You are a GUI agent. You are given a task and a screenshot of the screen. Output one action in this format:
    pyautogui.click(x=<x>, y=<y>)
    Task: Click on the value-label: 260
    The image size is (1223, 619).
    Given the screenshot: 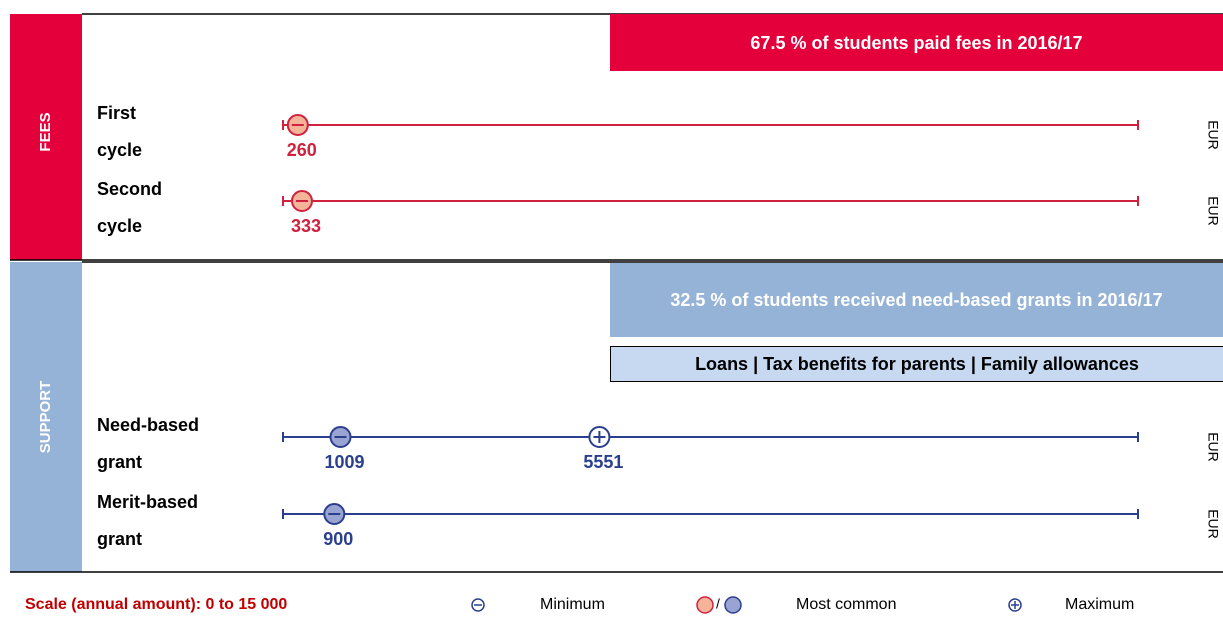 What is the action you would take?
    pyautogui.click(x=302, y=150)
    